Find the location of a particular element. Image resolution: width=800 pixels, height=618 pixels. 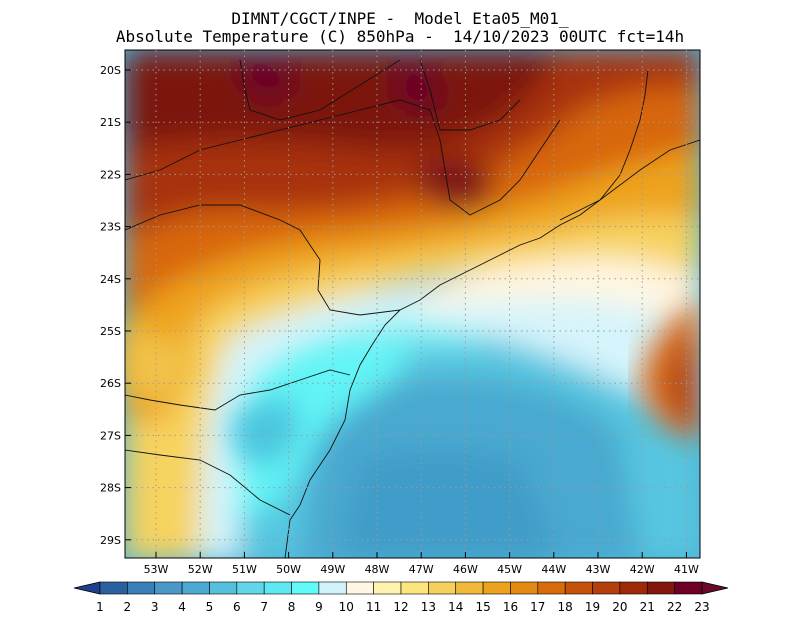

lat-label: 25S is located at coordinates (110, 331).